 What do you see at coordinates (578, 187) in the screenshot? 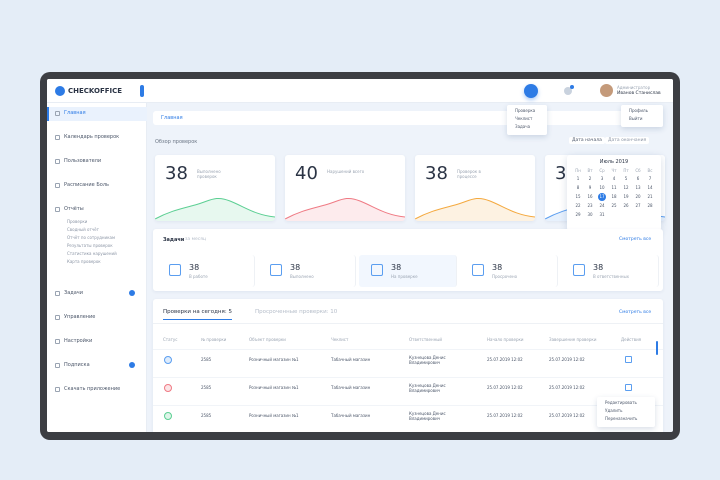
I see `calendar-day: 8` at bounding box center [578, 187].